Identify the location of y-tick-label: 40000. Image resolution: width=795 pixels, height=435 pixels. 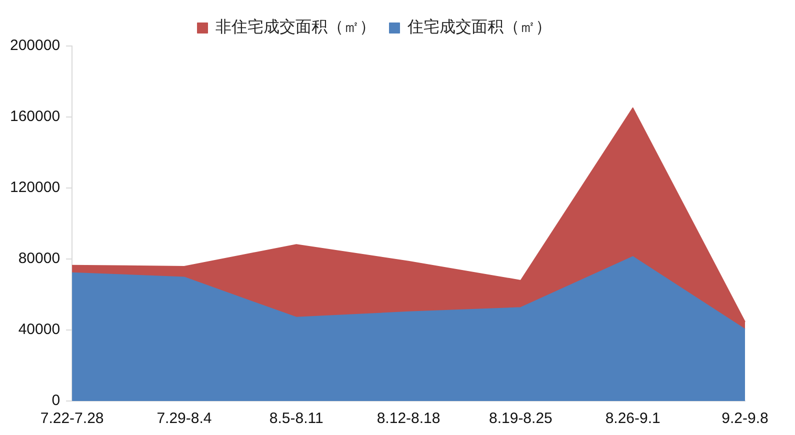
(39, 329).